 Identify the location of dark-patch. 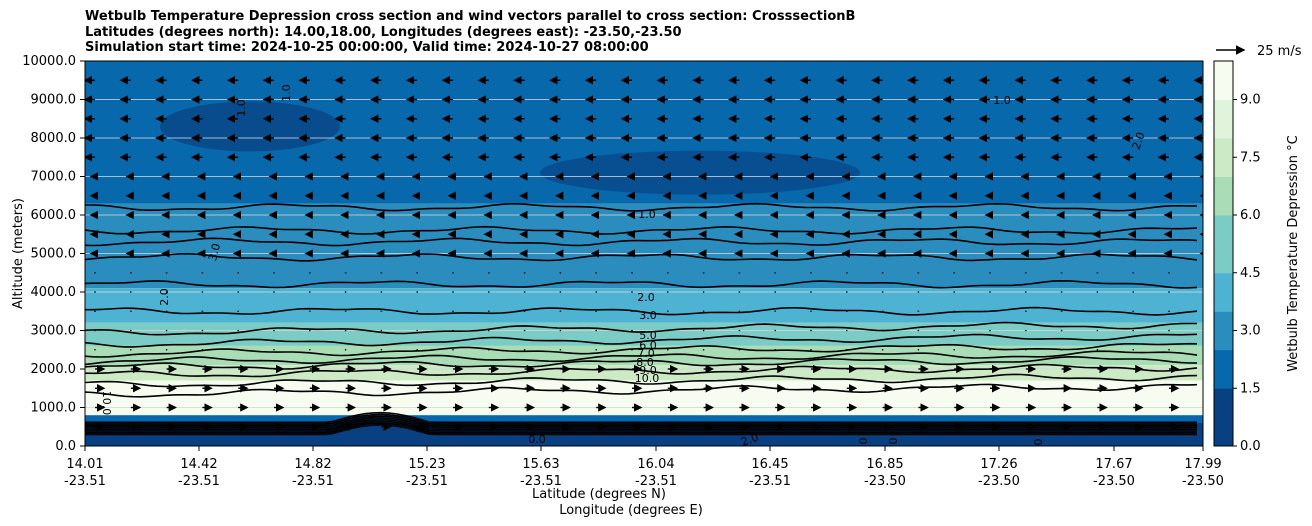
(250, 126).